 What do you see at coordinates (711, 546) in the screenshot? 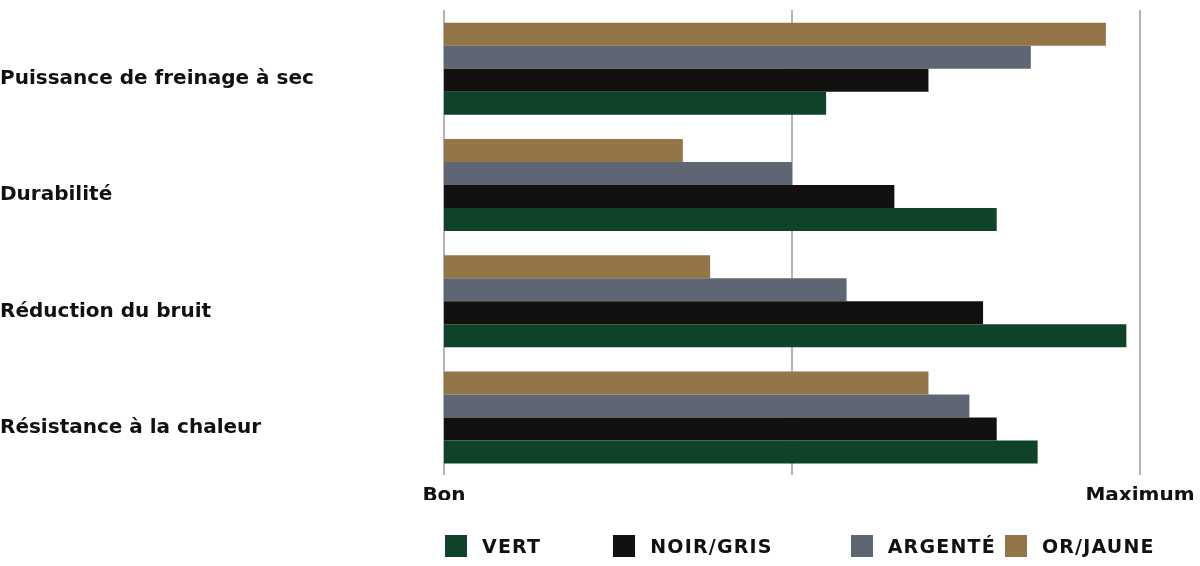
I see `legend-label: NOIR/GRIS` at bounding box center [711, 546].